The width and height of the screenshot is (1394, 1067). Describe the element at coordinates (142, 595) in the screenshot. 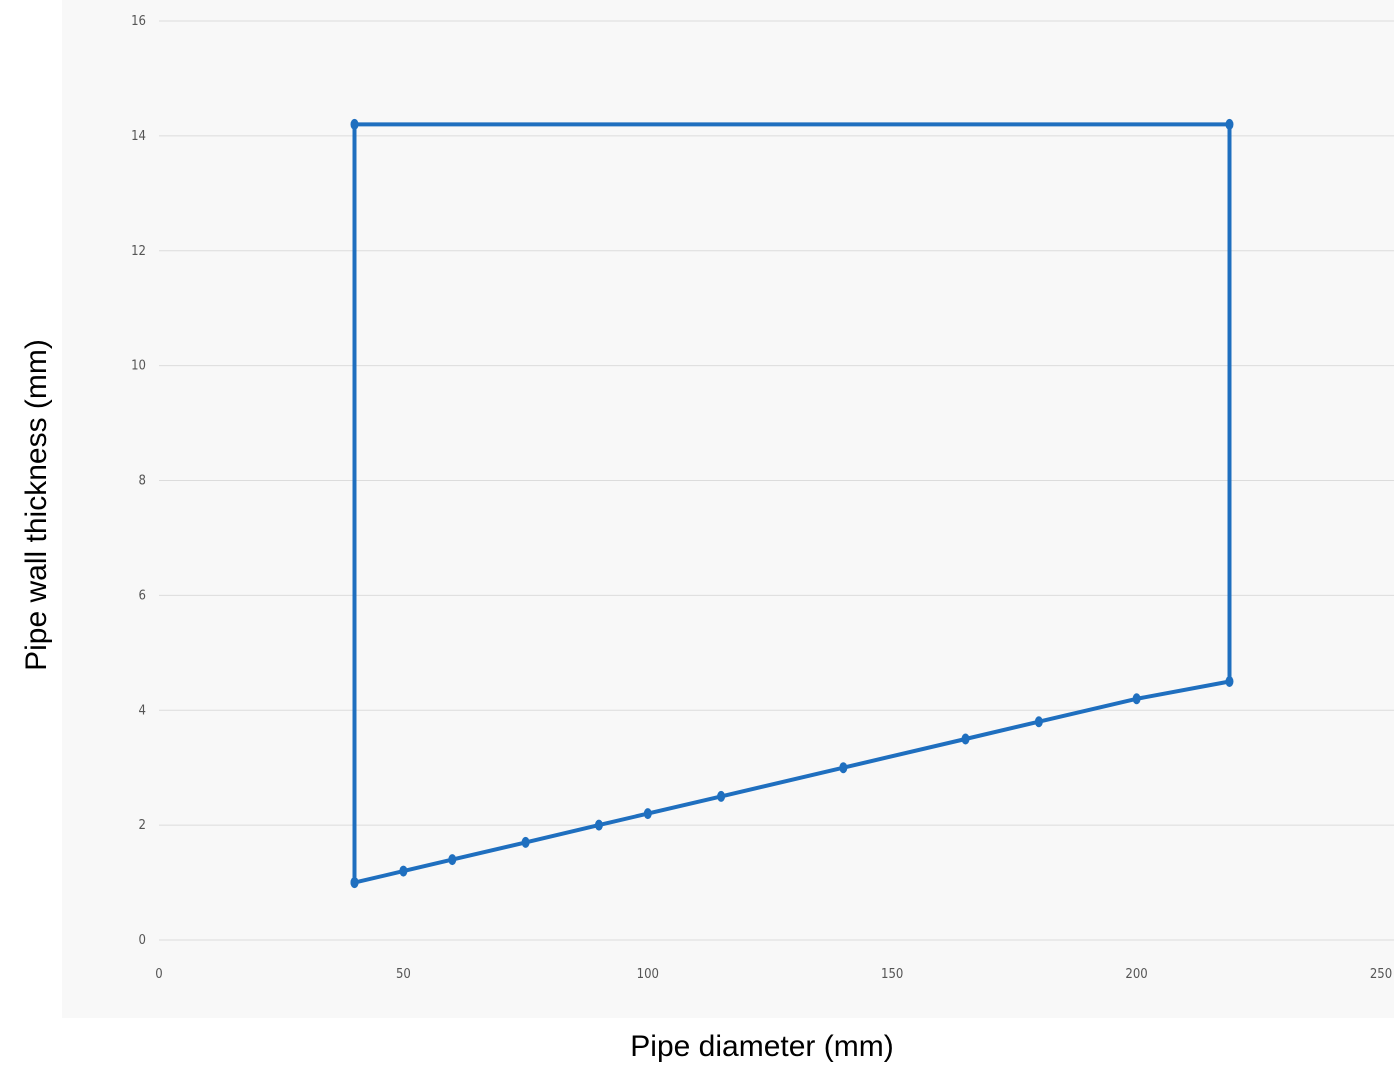

I see `y-tick-label: 6` at that location.